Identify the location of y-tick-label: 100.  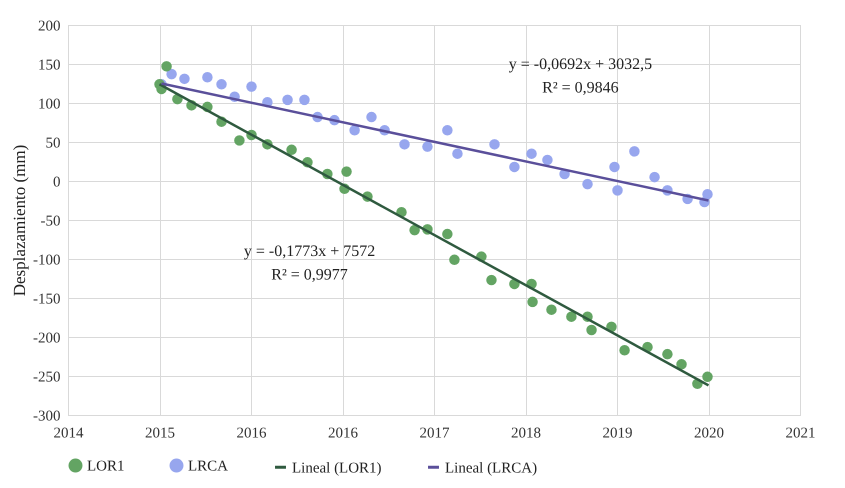
(49, 104).